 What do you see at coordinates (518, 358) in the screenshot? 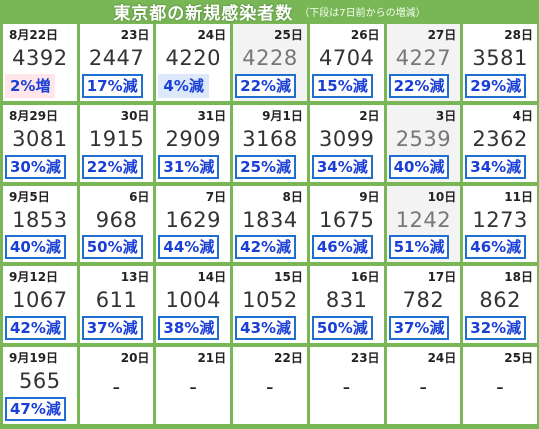
I see `day-date: 25日` at bounding box center [518, 358].